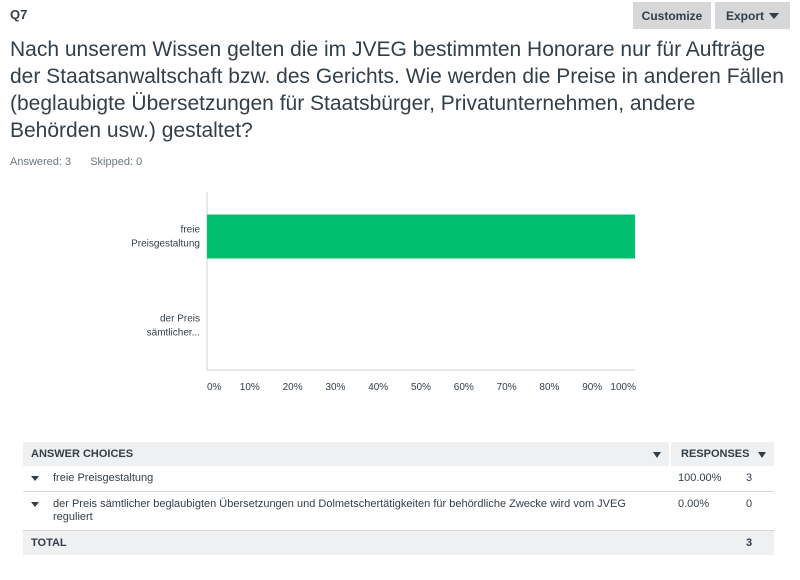 Image resolution: width=800 pixels, height=580 pixels. What do you see at coordinates (592, 387) in the screenshot?
I see `x-tick-label: 90%` at bounding box center [592, 387].